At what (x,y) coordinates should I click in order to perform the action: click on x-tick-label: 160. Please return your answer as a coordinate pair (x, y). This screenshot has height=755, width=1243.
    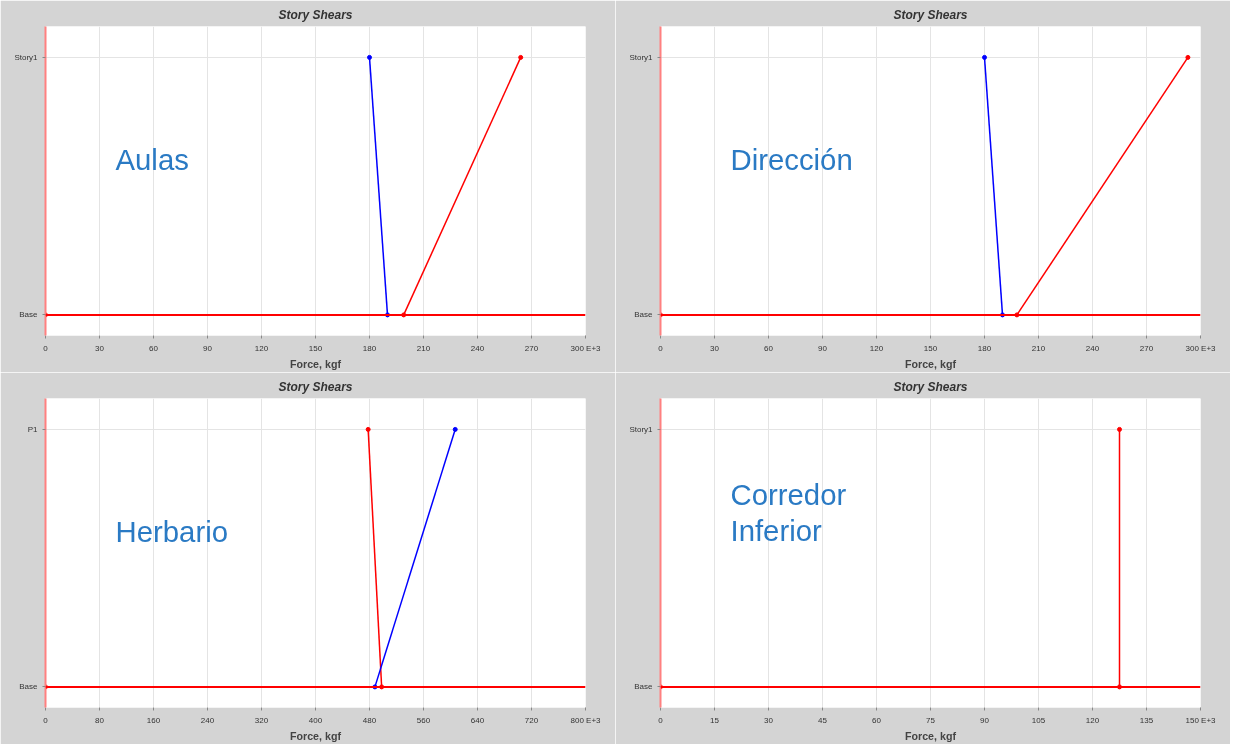
    Looking at the image, I should click on (153, 720).